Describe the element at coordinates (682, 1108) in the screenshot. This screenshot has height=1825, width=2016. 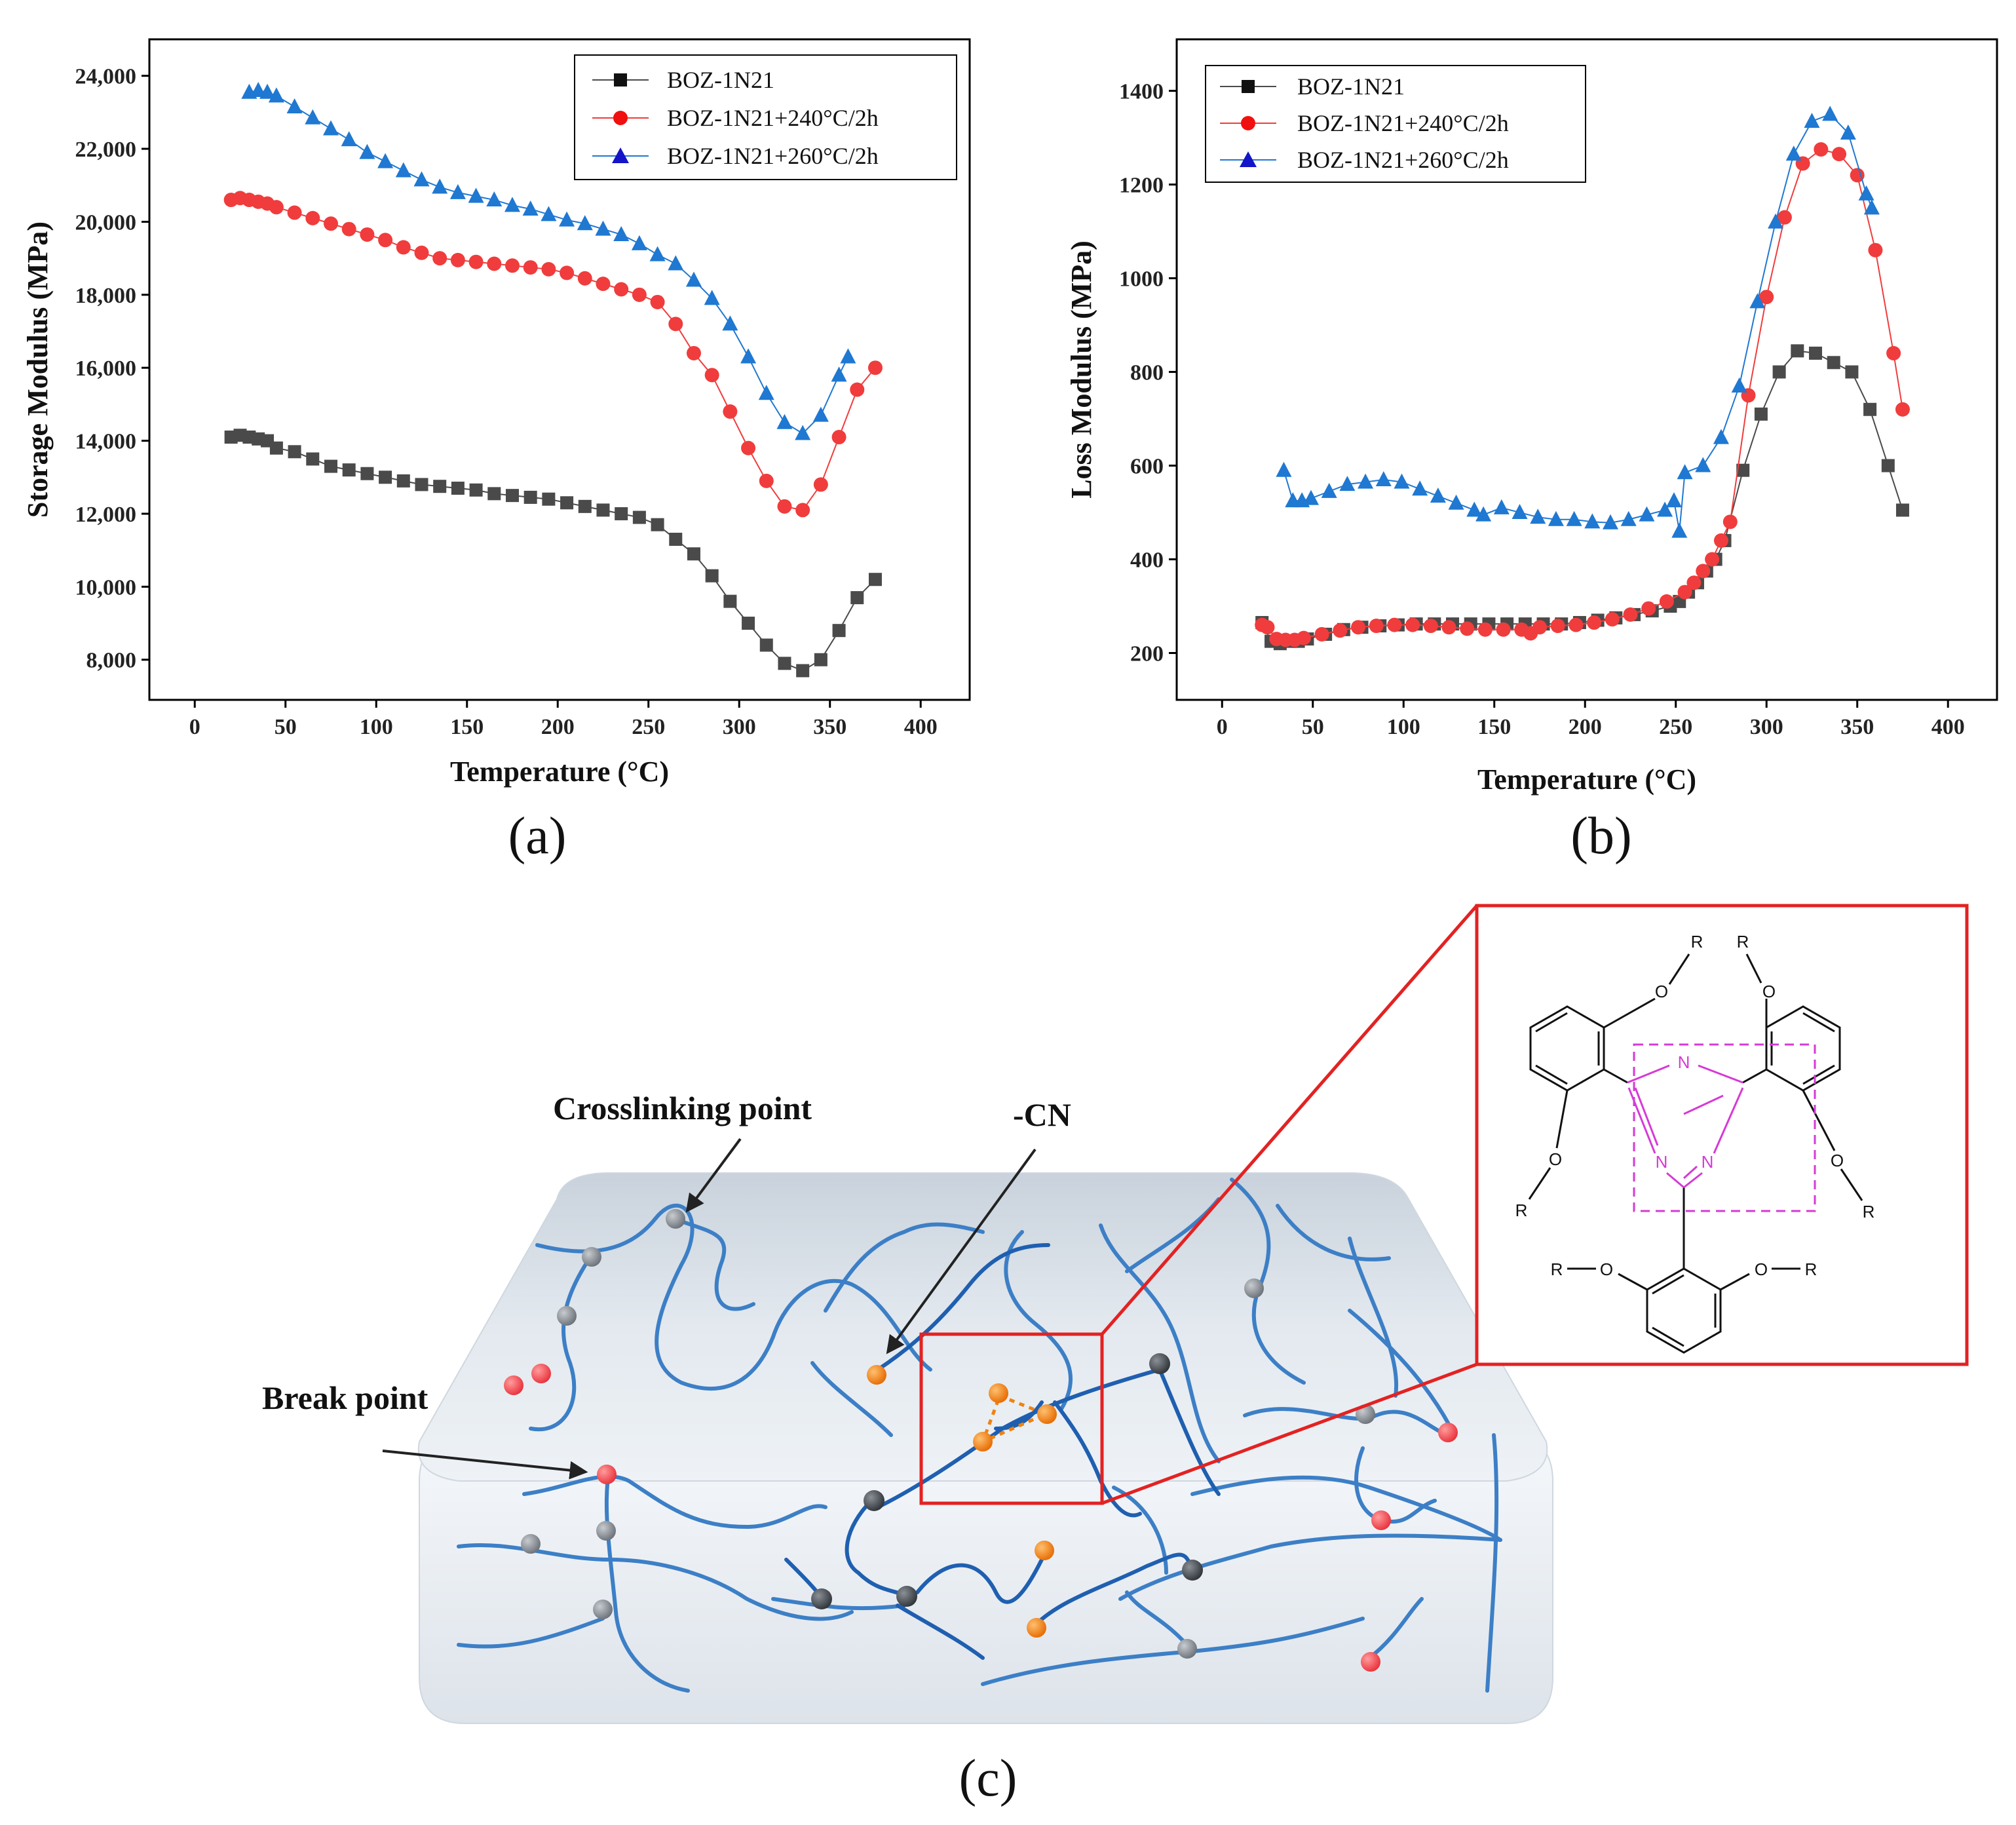
I see `callout-crosslinking-point: Crosslinking point` at that location.